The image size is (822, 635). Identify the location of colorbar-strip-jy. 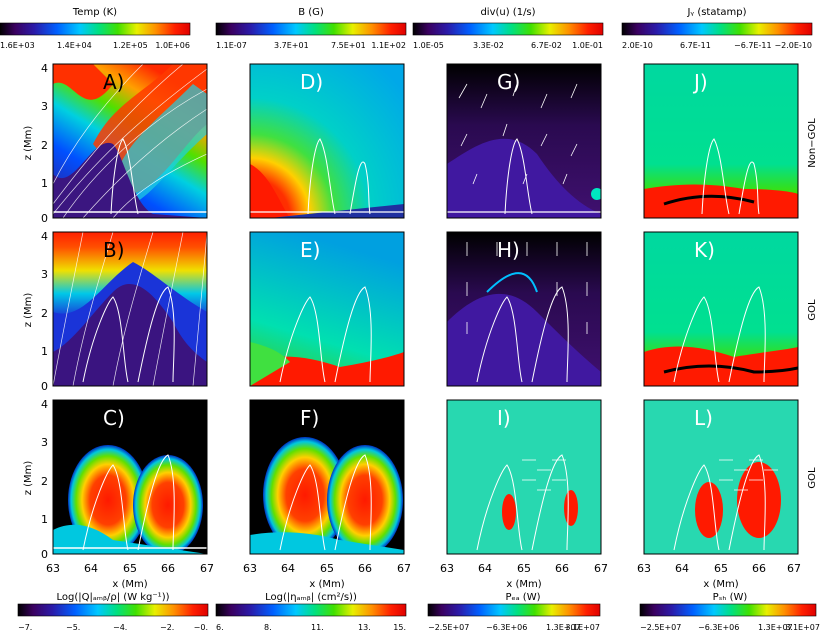
(717, 29).